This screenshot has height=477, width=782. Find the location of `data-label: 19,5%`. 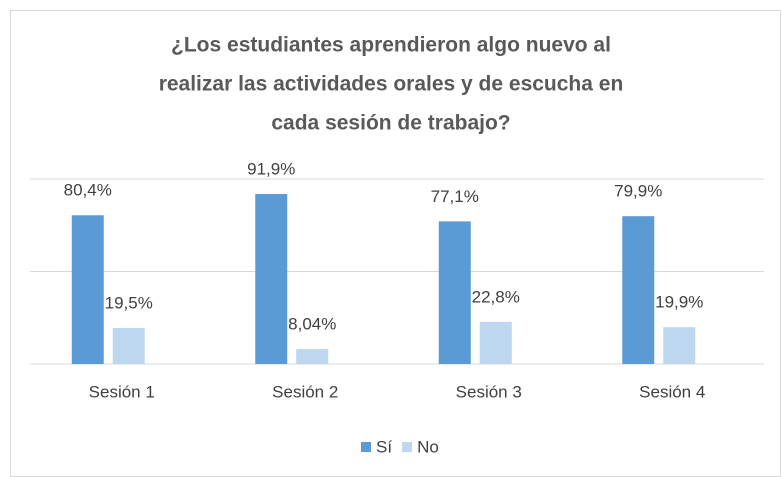

data-label: 19,5% is located at coordinates (129, 302).